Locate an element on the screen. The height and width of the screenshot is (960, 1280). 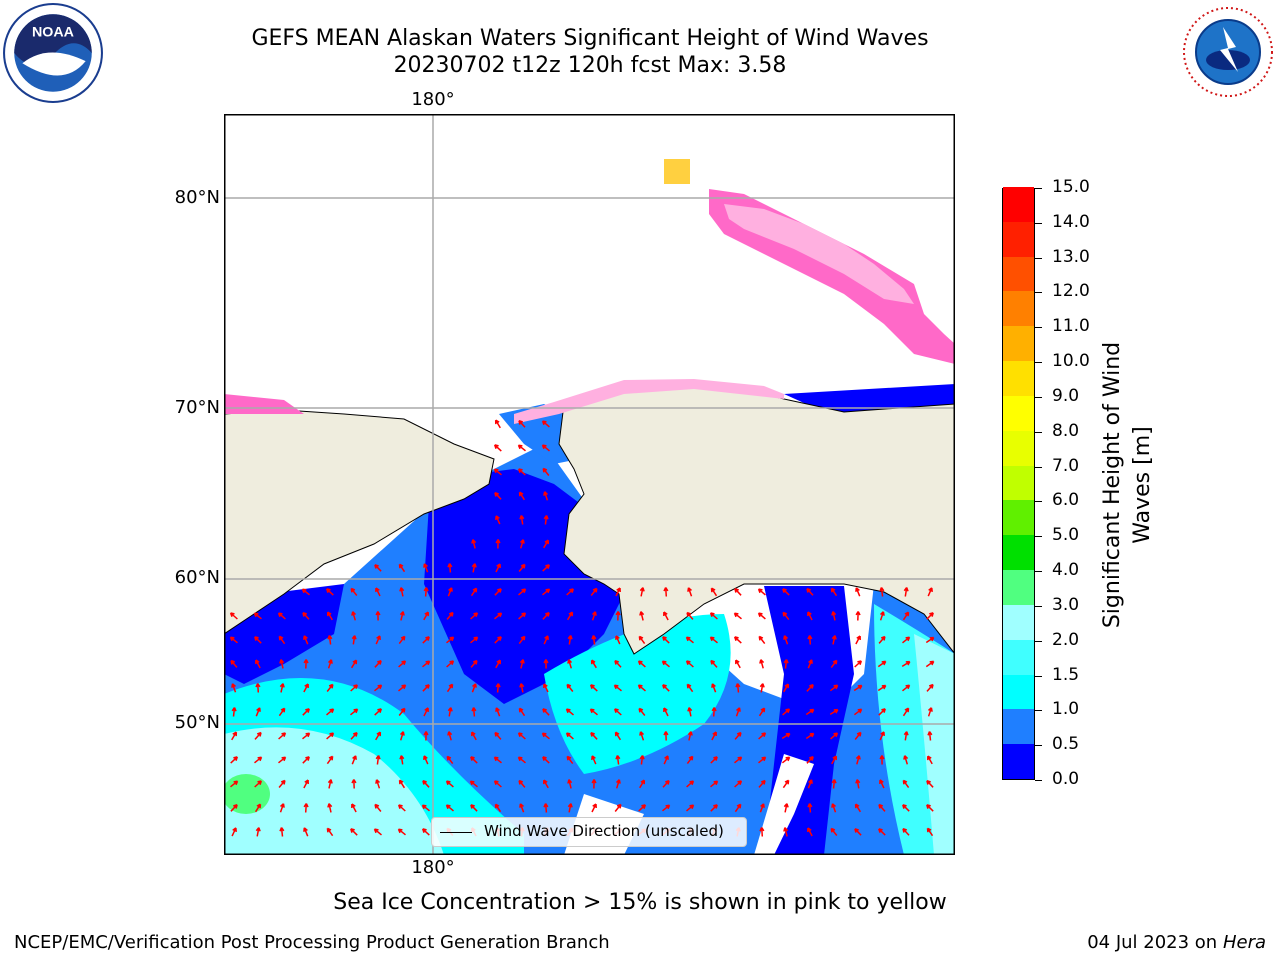
colorbar-tick-label: 2.0 is located at coordinates (1066, 639).